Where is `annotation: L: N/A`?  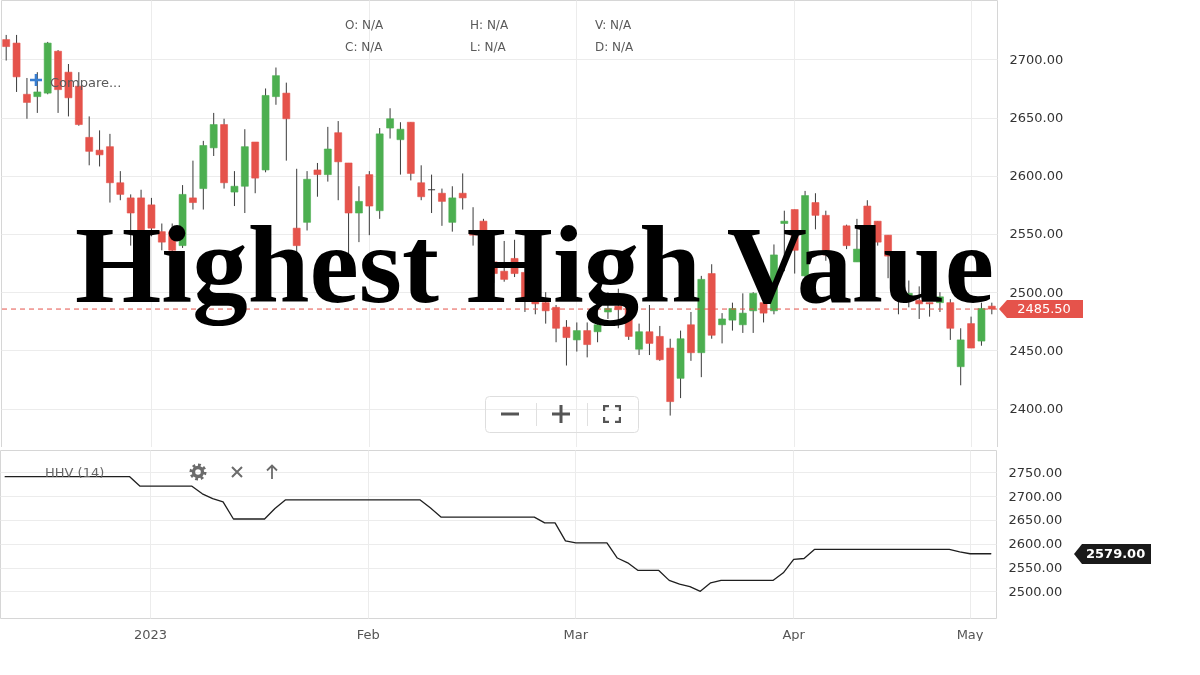
annotation: L: N/A is located at coordinates (488, 47).